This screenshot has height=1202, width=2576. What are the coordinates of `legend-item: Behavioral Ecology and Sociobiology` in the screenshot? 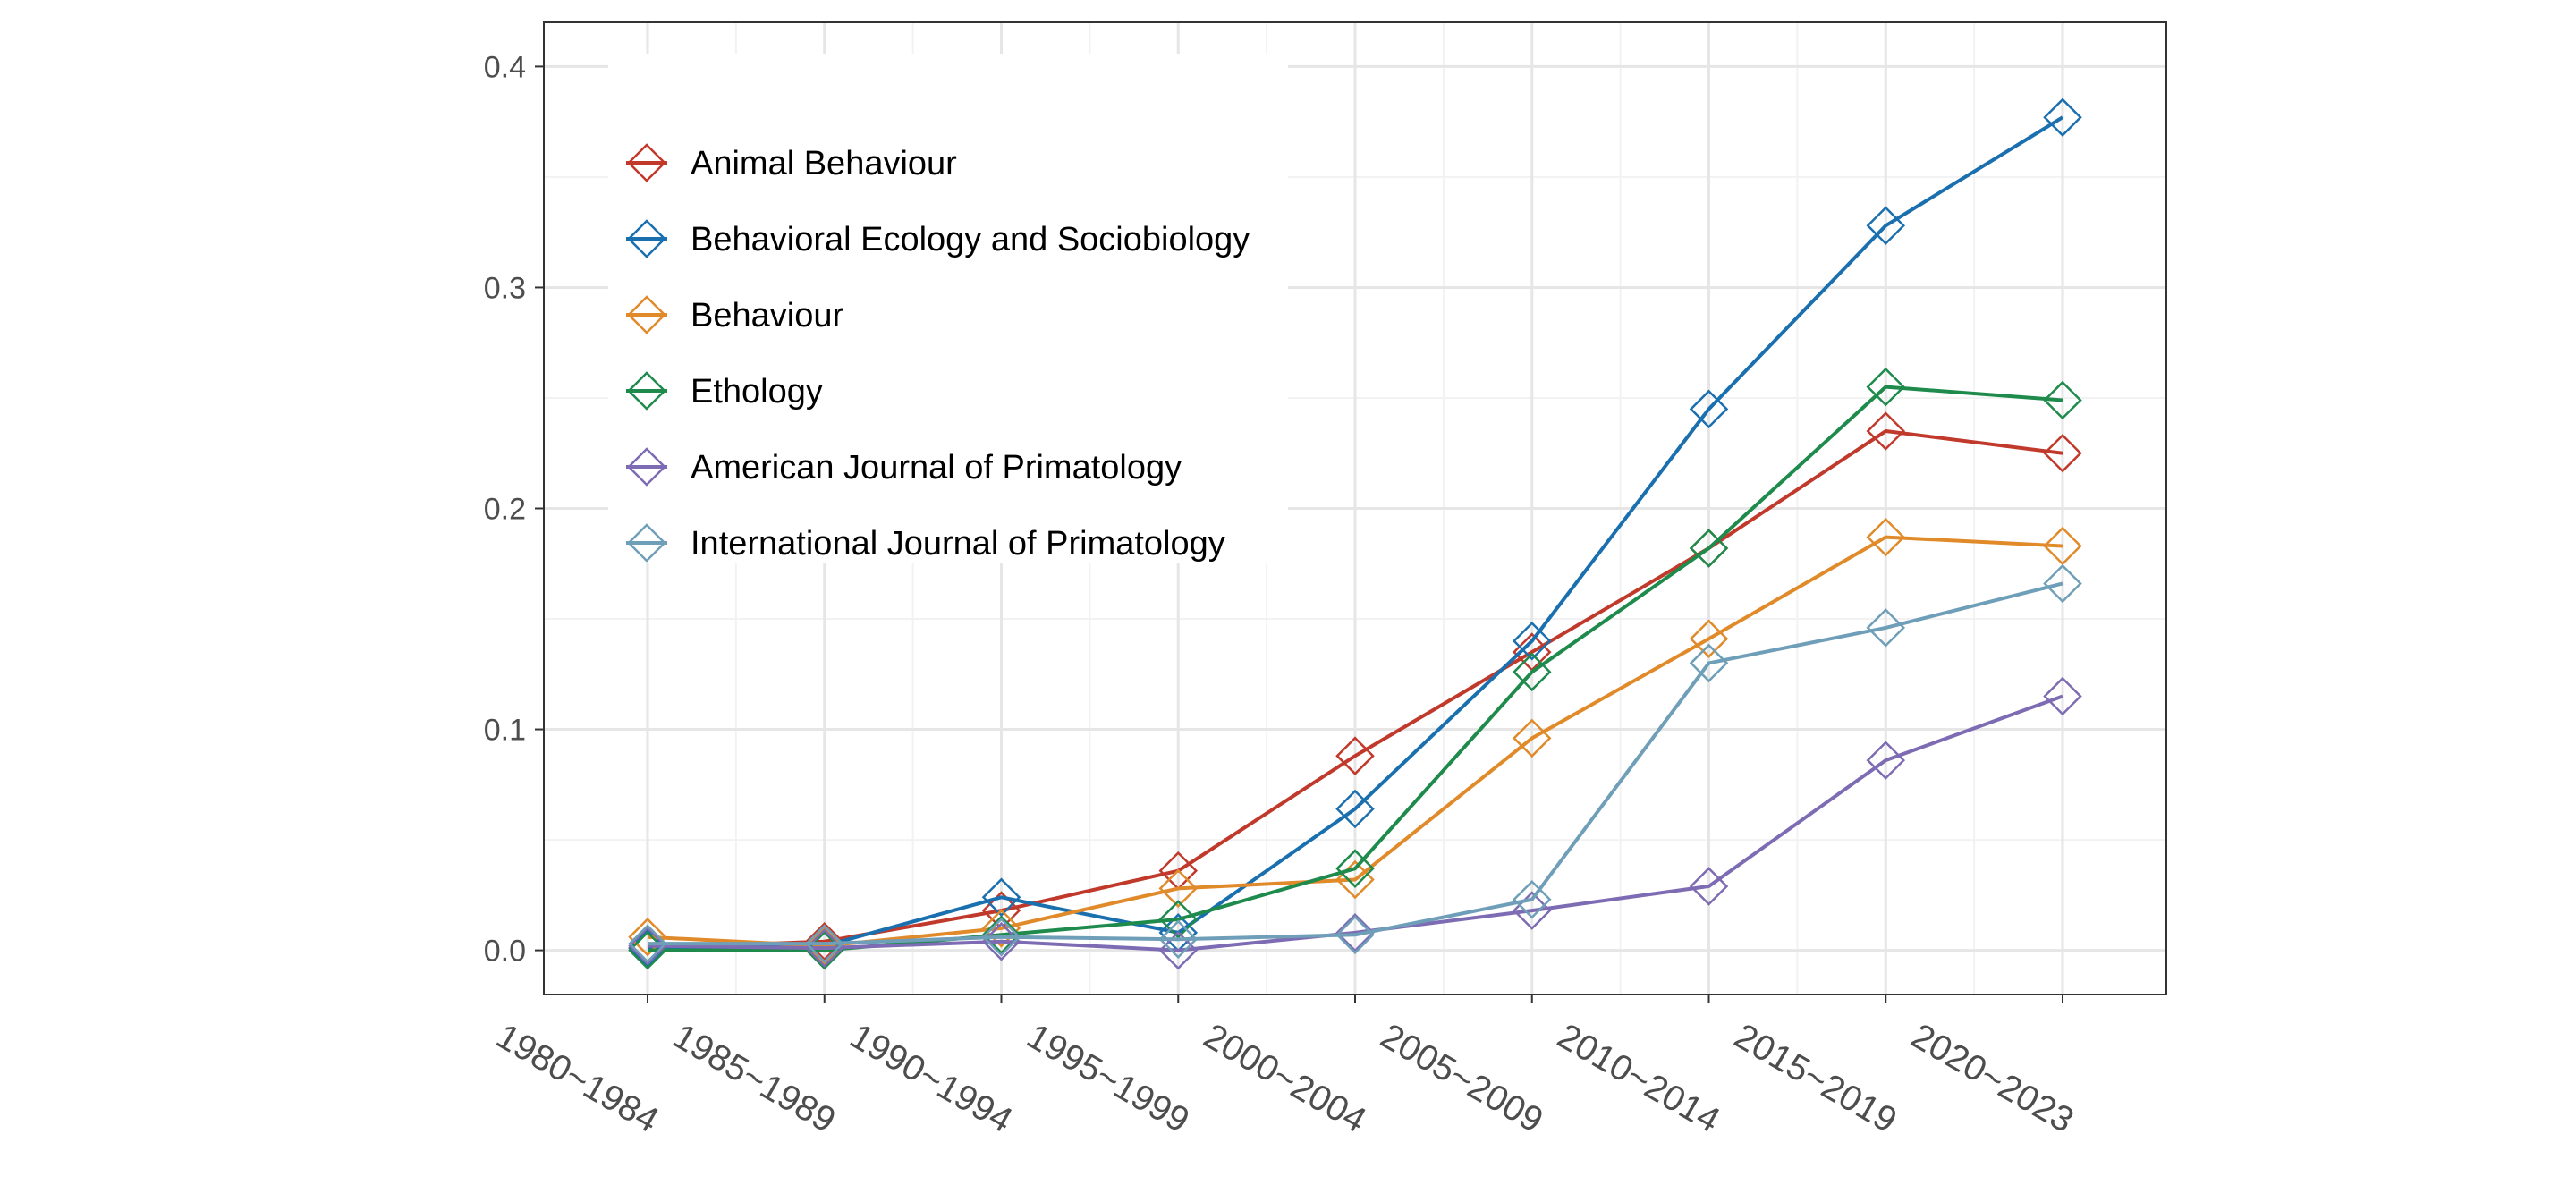 It's located at (938, 238).